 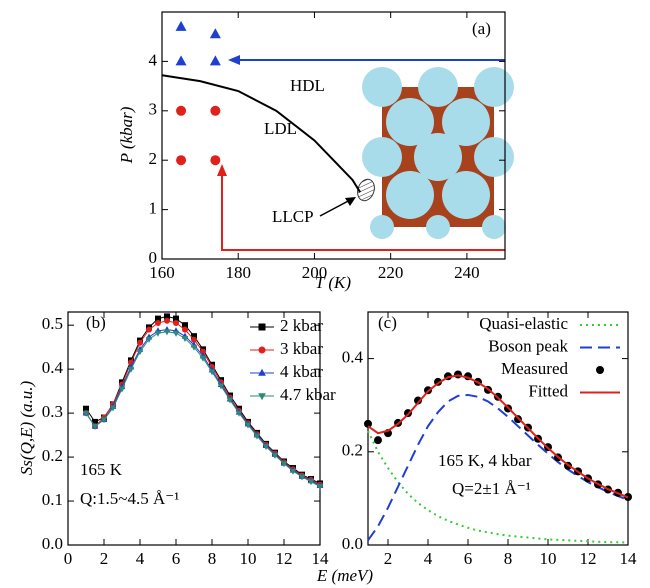 What do you see at coordinates (129, 498) in the screenshot?
I see `annotation: Q:1.5~4.5 Å⁻¹` at bounding box center [129, 498].